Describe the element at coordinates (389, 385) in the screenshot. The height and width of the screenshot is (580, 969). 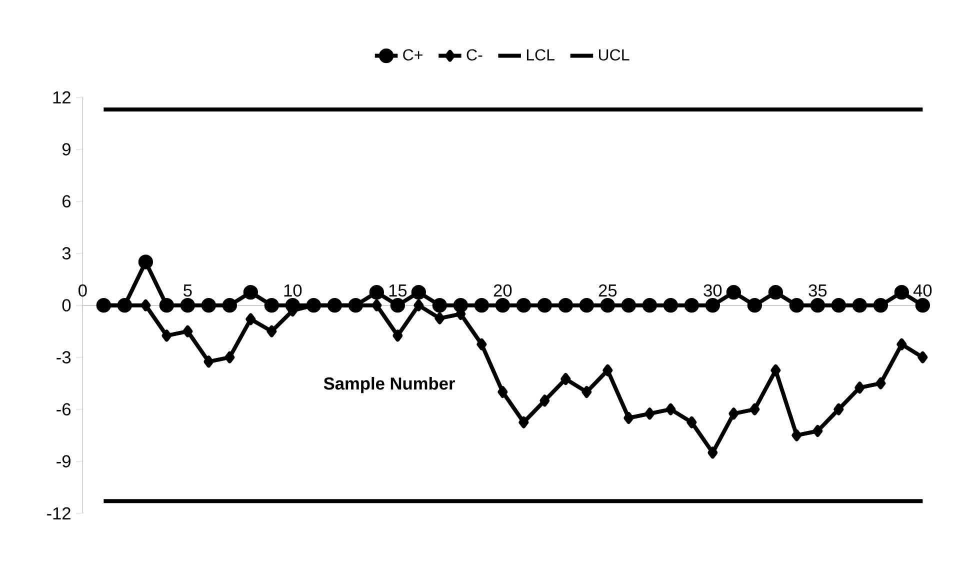
I see `x-axis-title: Sample Number` at that location.